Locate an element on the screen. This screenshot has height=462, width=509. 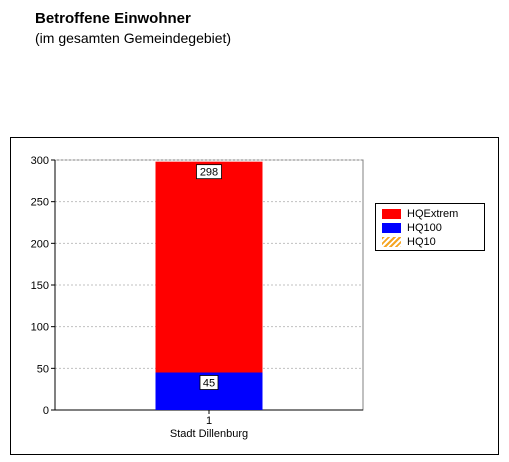
data-label-hq100-box is located at coordinates (209, 382).